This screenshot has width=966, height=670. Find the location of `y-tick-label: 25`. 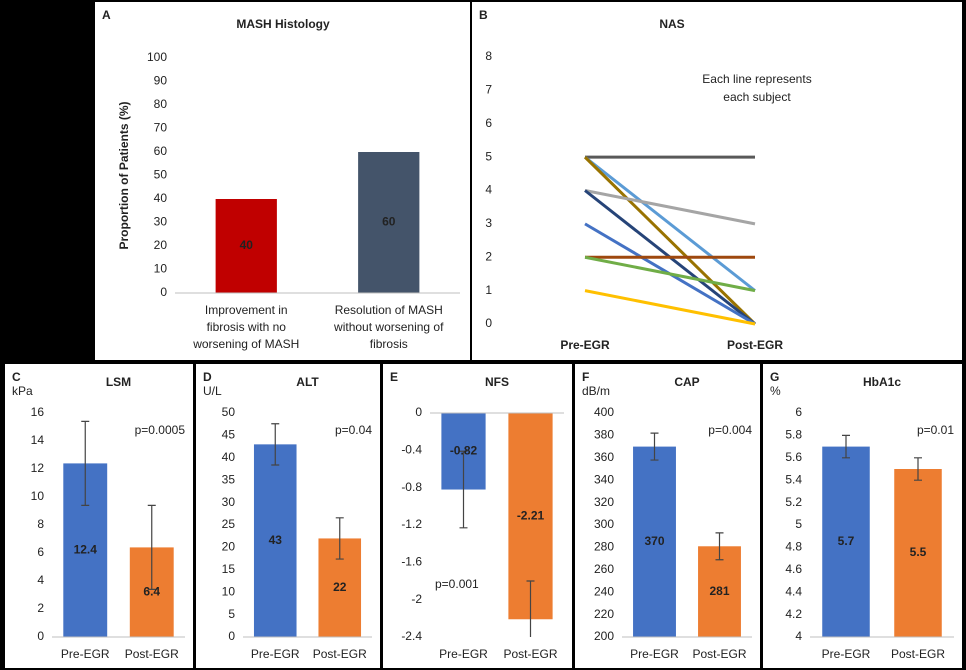

y-tick-label: 25 is located at coordinates (229, 524).